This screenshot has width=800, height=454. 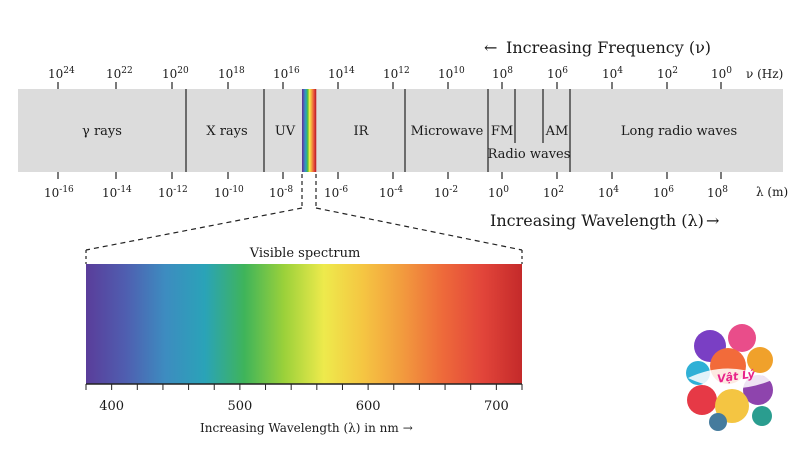 I want to click on frequency-tick-label: 10⁶, so click(x=557, y=73).